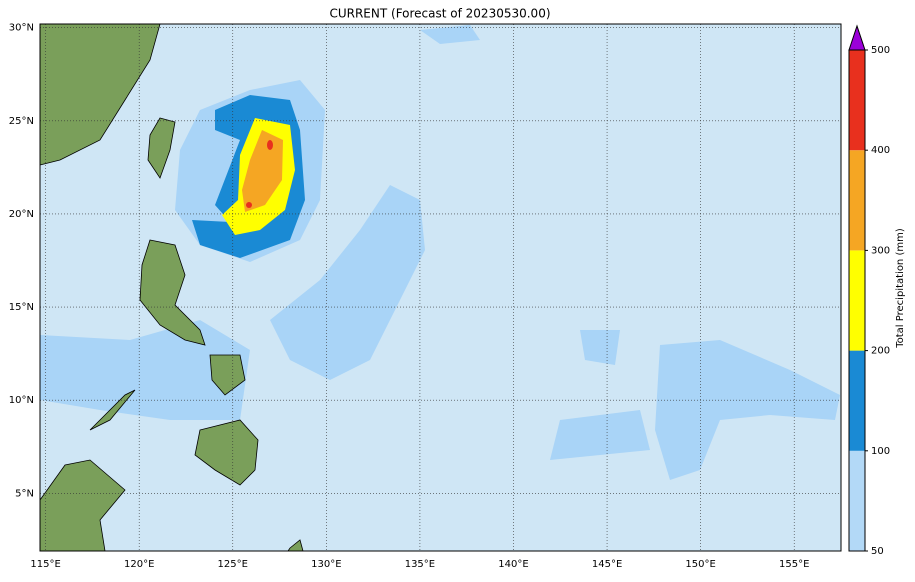 The image size is (915, 582). Describe the element at coordinates (877, 551) in the screenshot. I see `colorbar-tick-label: 50` at that location.